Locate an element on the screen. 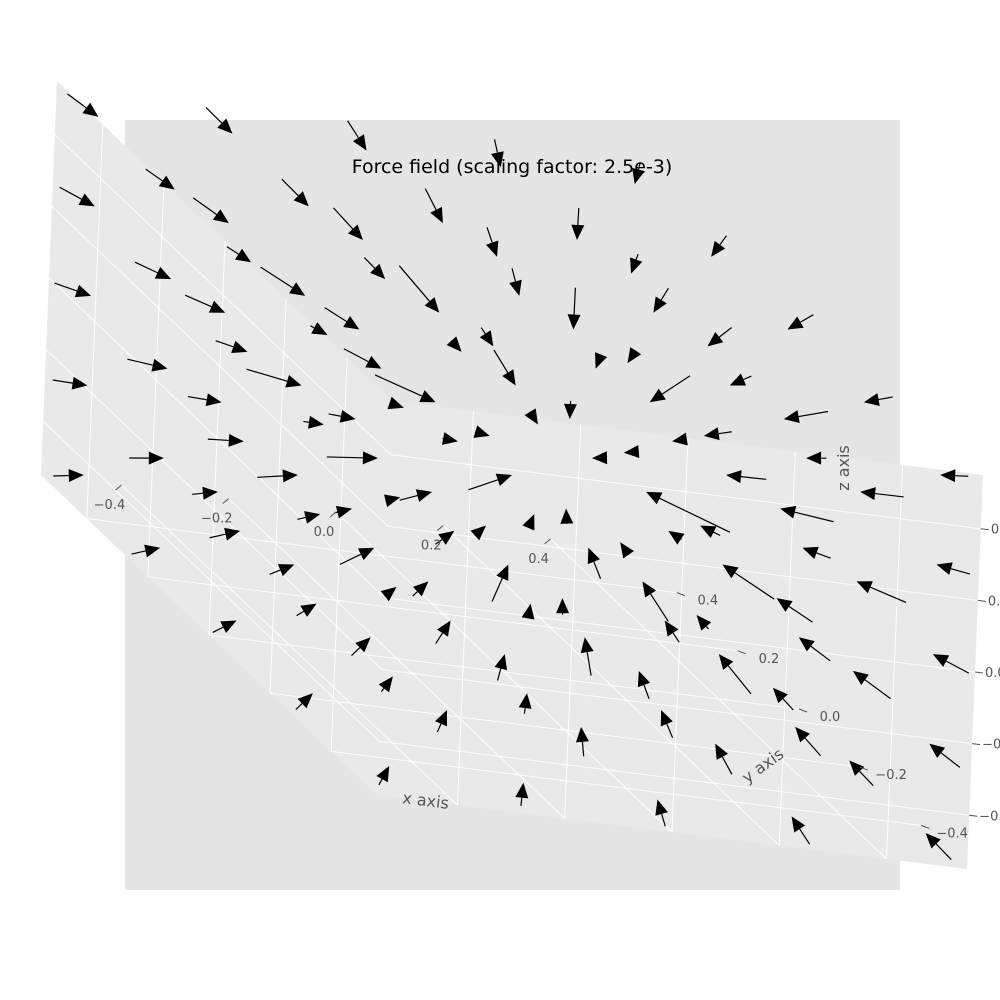  x-tick-label: −0.2 is located at coordinates (217, 519).